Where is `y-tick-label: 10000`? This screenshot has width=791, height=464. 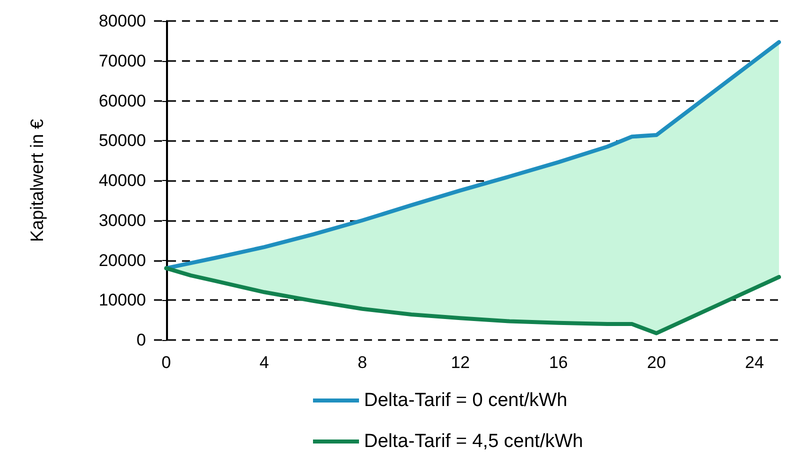 y-tick-label: 10000 is located at coordinates (122, 300).